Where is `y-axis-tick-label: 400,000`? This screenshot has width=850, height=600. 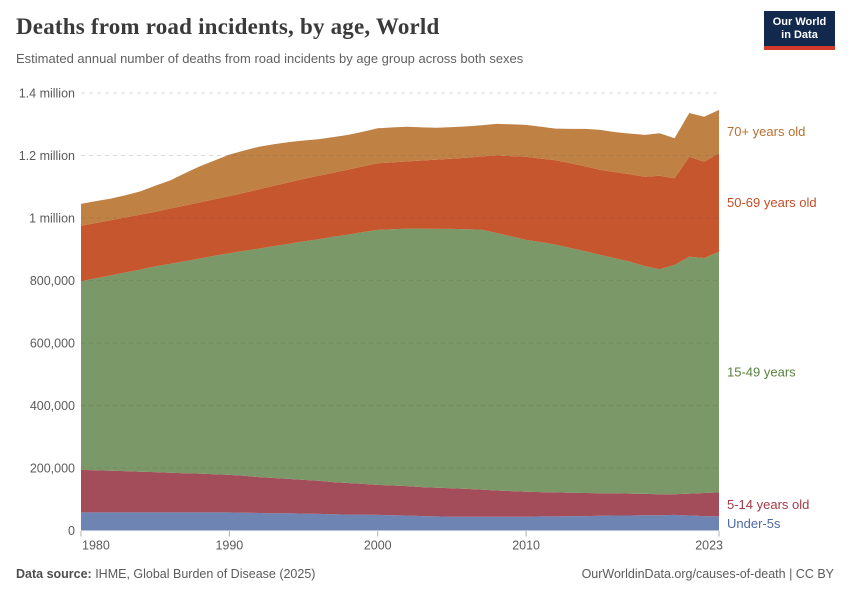
y-axis-tick-label: 400,000 is located at coordinates (52, 406).